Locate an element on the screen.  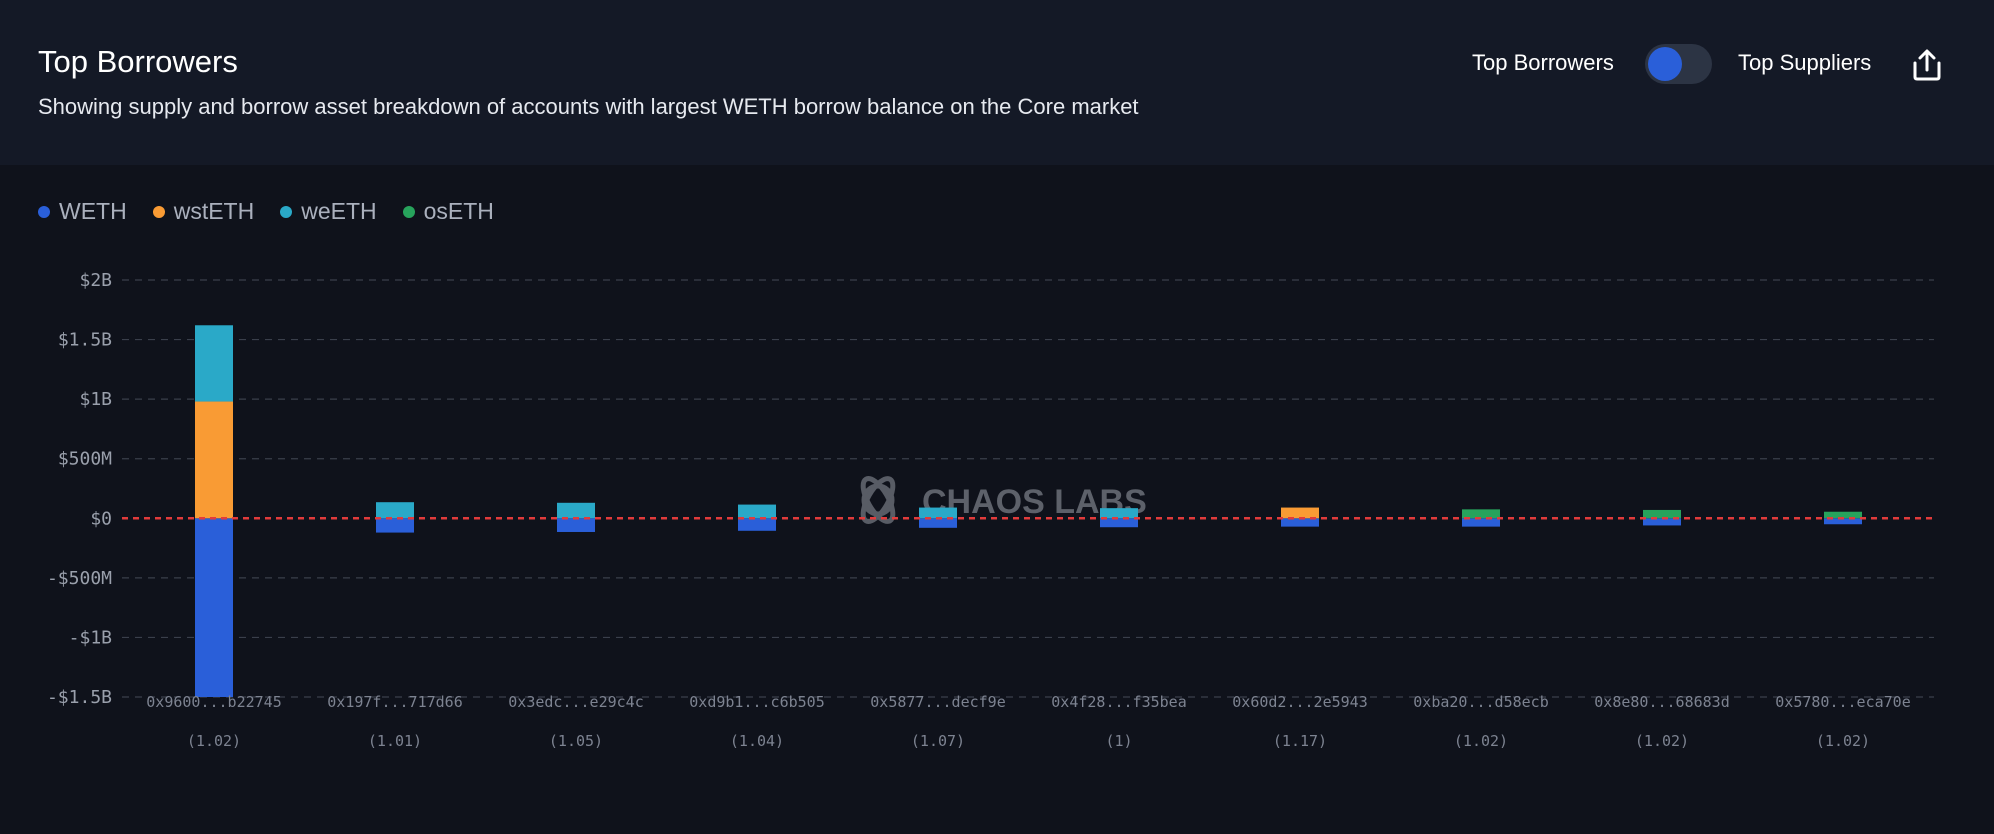
y-tick-label: -$1.5B is located at coordinates (79, 697).